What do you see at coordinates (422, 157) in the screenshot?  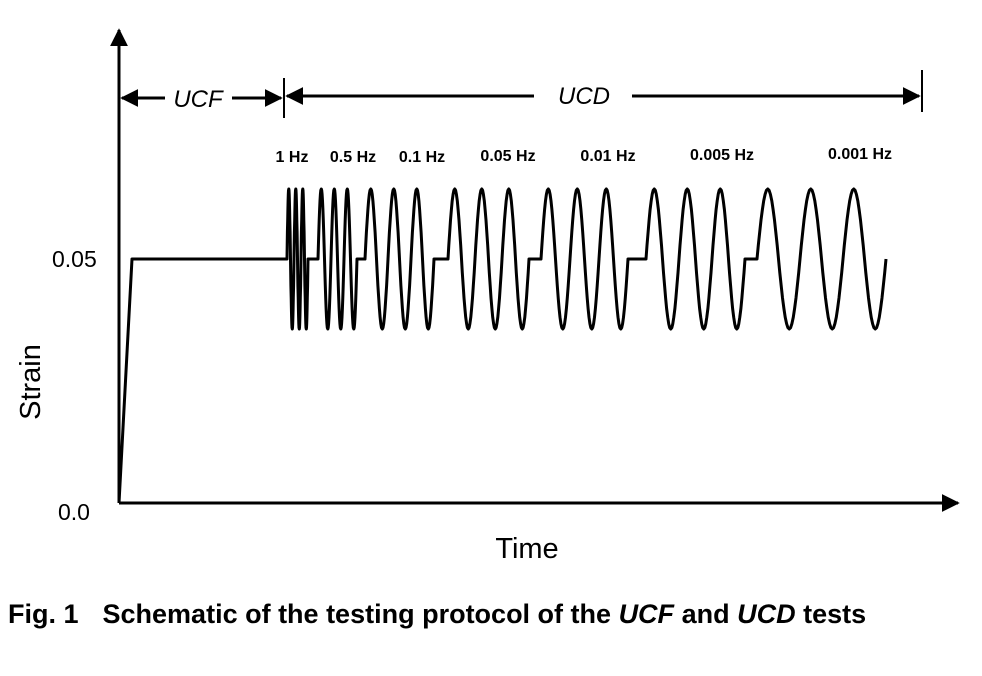 I see `freq-label-0-1hz: 0.1 Hz` at bounding box center [422, 157].